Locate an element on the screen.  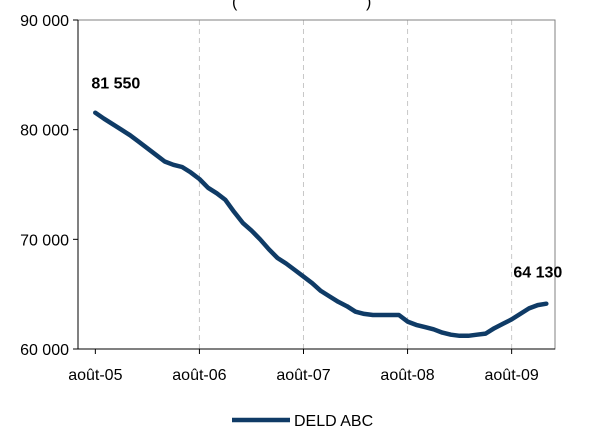
x-tick-label: août-06 is located at coordinates (199, 375).